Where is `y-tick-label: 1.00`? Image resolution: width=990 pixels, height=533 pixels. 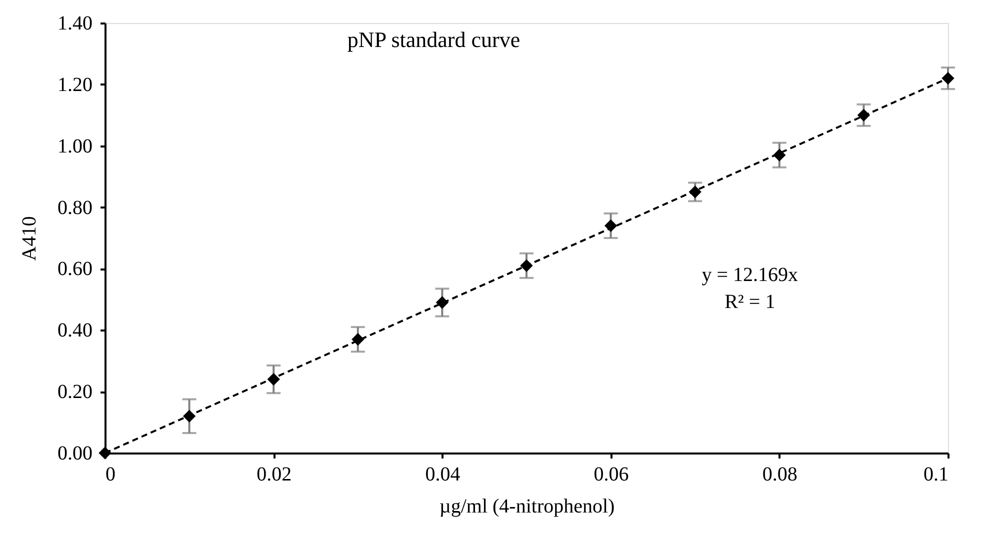 y-tick-label: 1.00 is located at coordinates (75, 146).